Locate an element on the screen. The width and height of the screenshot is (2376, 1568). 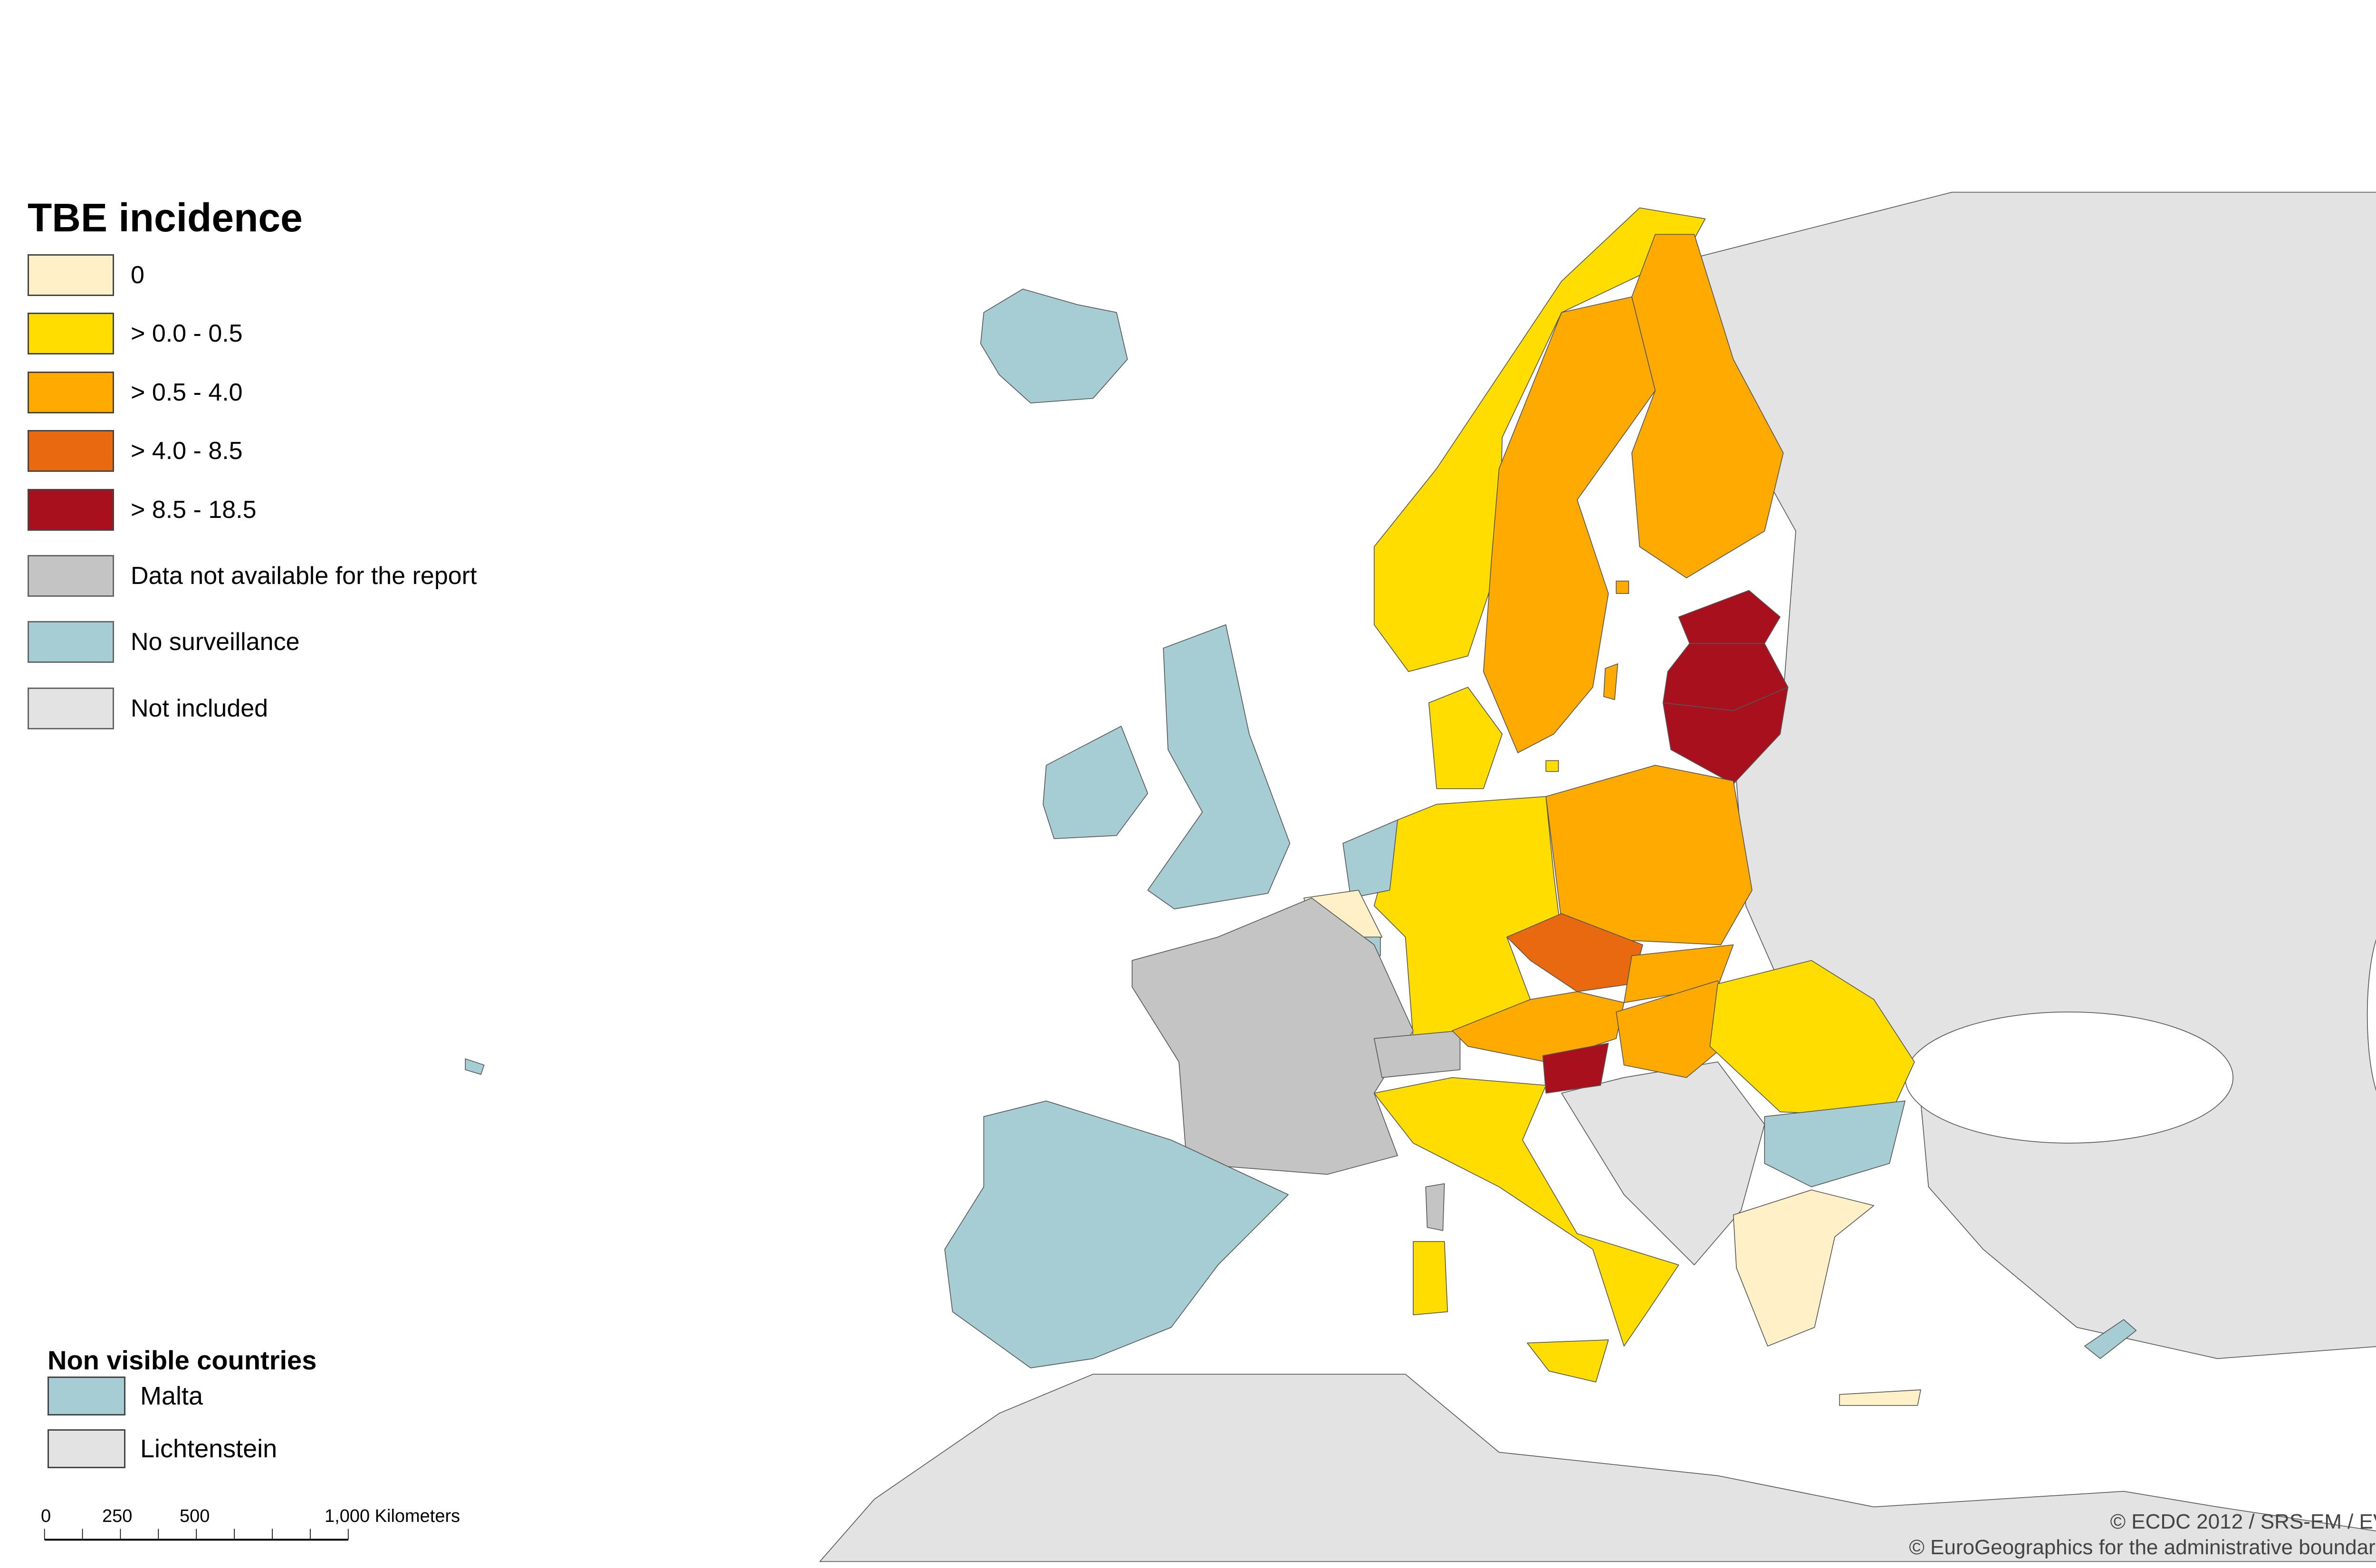
region-azores is located at coordinates (475, 1067).